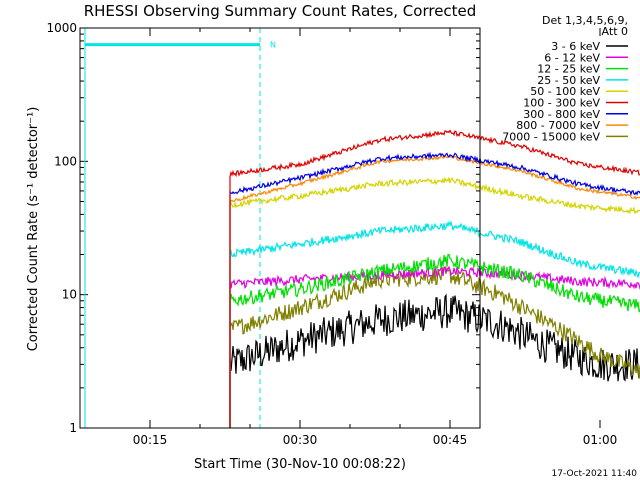 The width and height of the screenshot is (640, 480). What do you see at coordinates (551, 136) in the screenshot?
I see `legend-label: 7000 - 15000 keV` at bounding box center [551, 136].